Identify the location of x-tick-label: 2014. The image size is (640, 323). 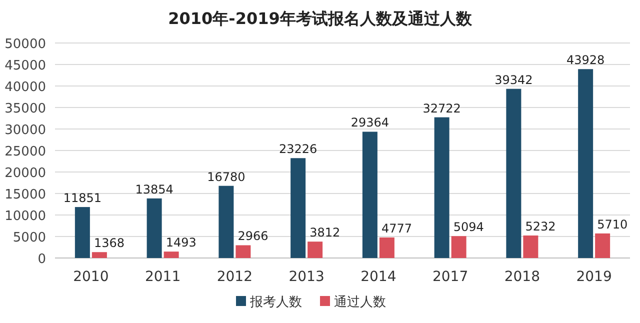
(378, 277).